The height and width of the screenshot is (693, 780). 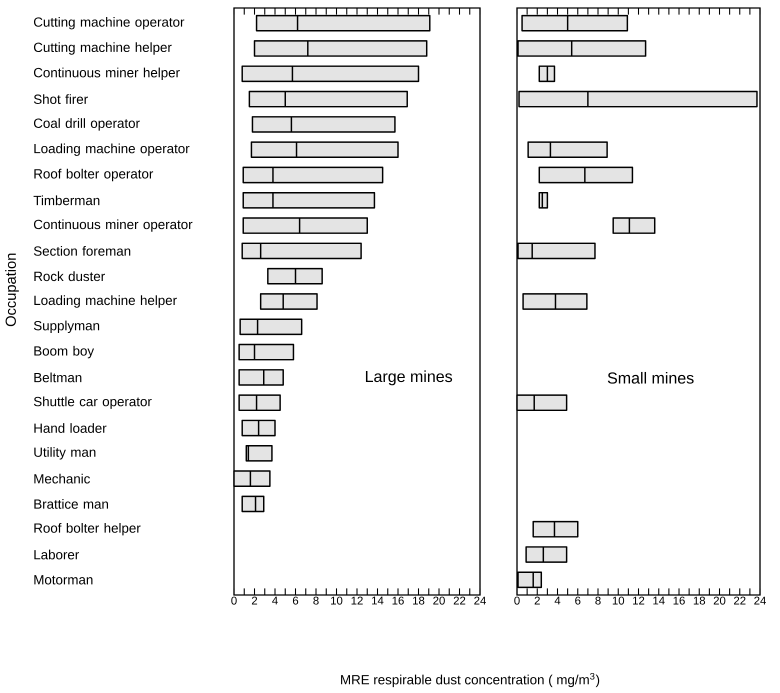 I want to click on y-tick-label: Laborer, so click(x=57, y=555).